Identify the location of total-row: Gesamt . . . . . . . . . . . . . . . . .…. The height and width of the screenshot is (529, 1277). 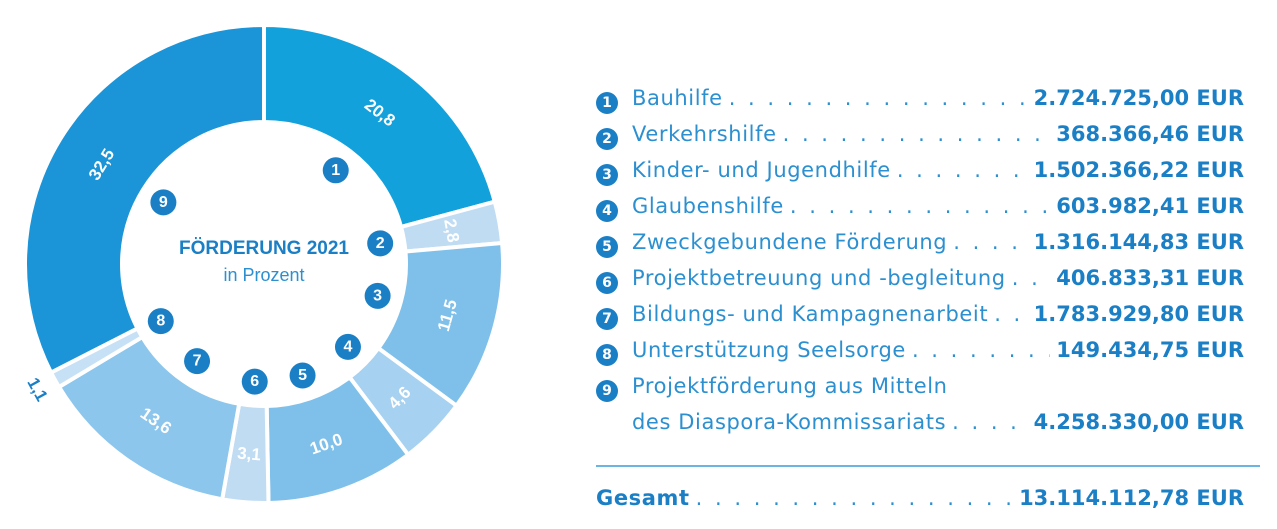
(920, 504).